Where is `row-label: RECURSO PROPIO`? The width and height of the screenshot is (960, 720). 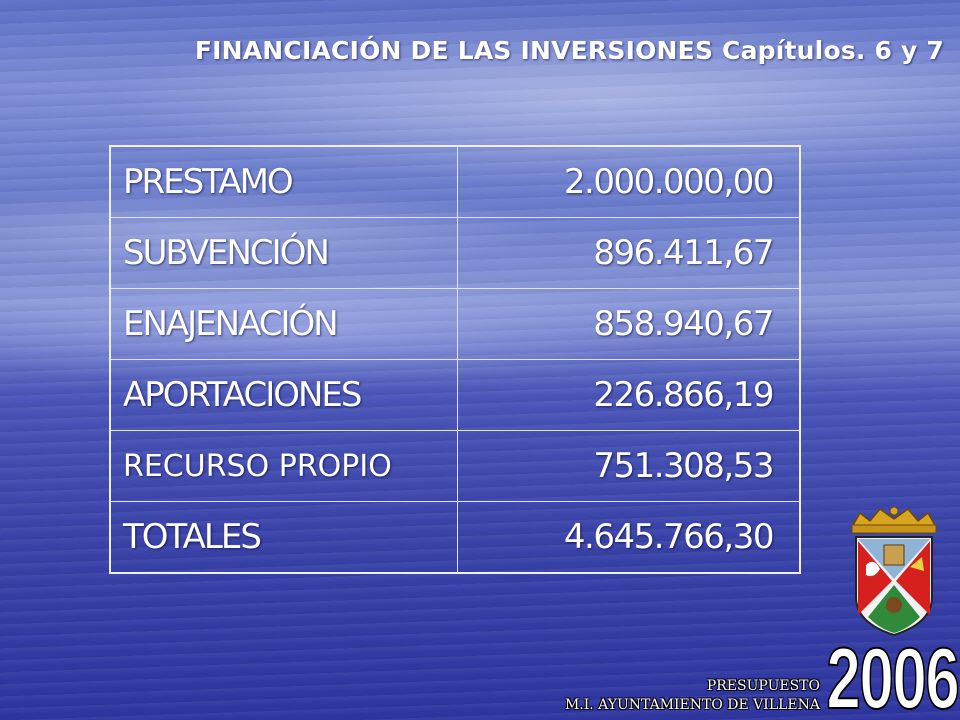 row-label: RECURSO PROPIO is located at coordinates (283, 466).